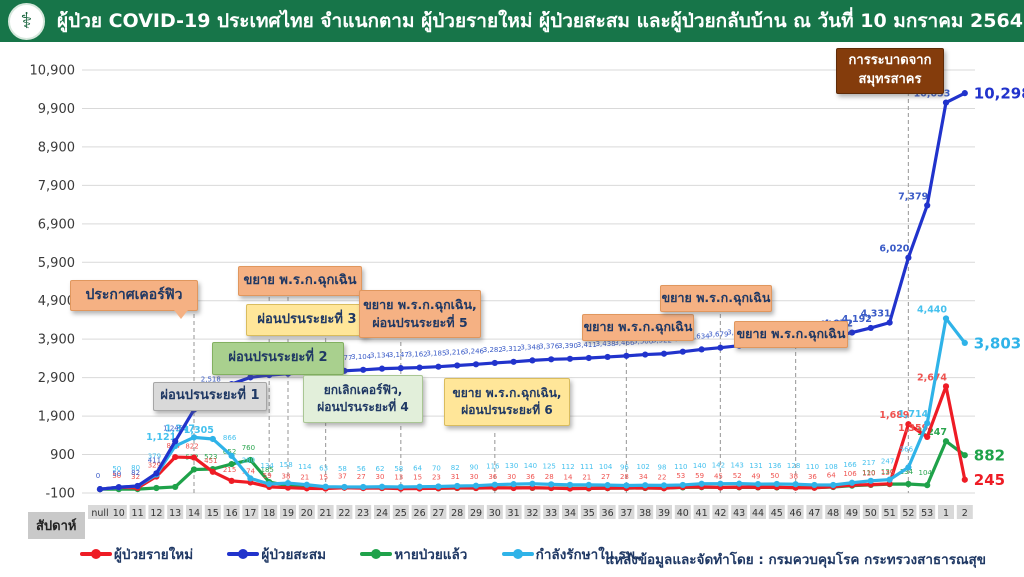 This screenshot has height=577, width=1024. I want to click on data-point-label: 139, so click(887, 473).